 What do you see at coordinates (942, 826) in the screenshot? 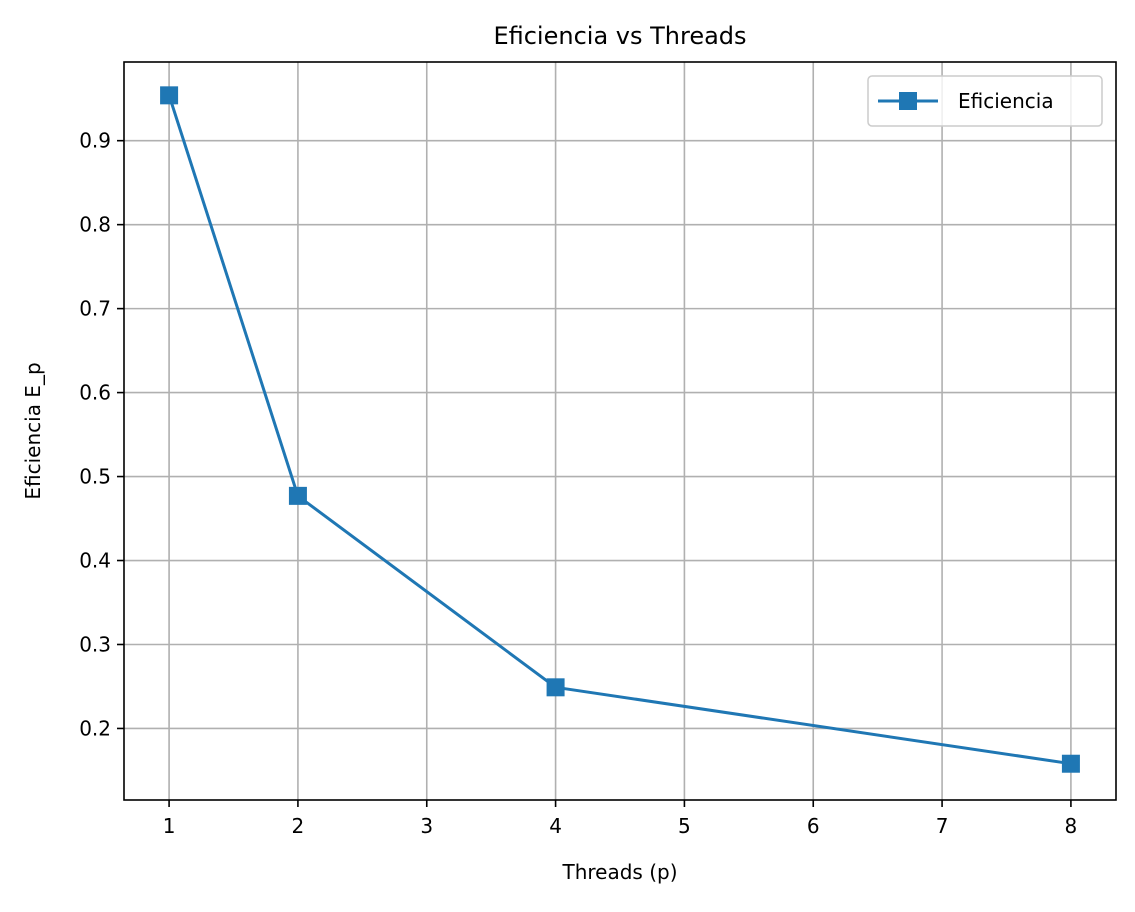
I see `x-tick-label: 7` at bounding box center [942, 826].